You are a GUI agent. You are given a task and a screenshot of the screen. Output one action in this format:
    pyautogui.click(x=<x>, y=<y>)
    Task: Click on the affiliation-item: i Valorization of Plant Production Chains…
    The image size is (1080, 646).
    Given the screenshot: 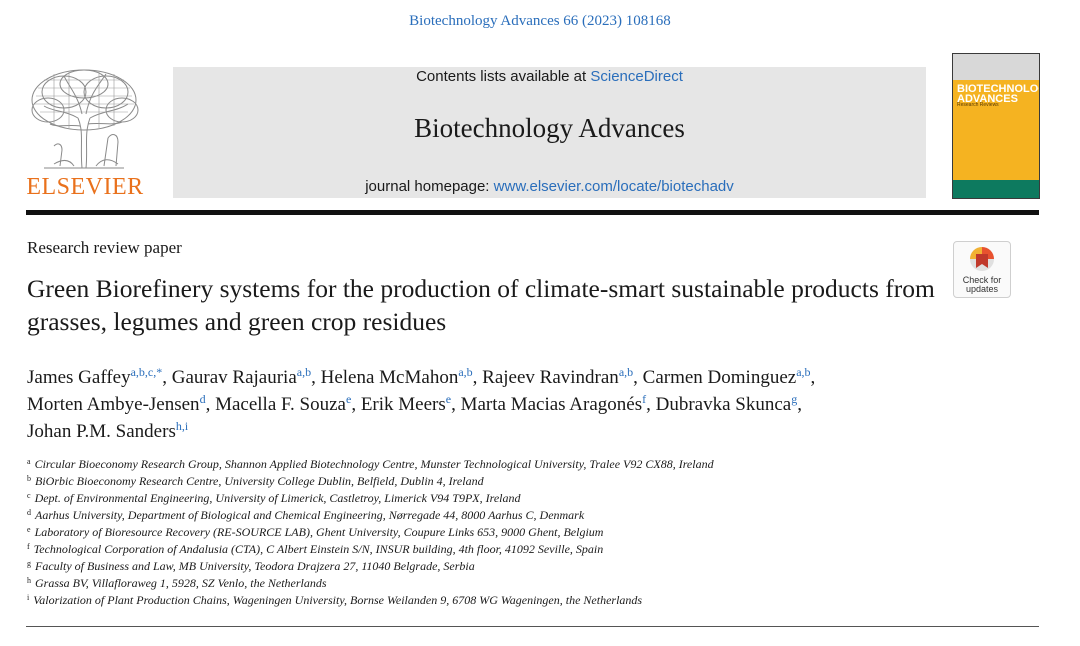 What is the action you would take?
    pyautogui.click(x=527, y=600)
    